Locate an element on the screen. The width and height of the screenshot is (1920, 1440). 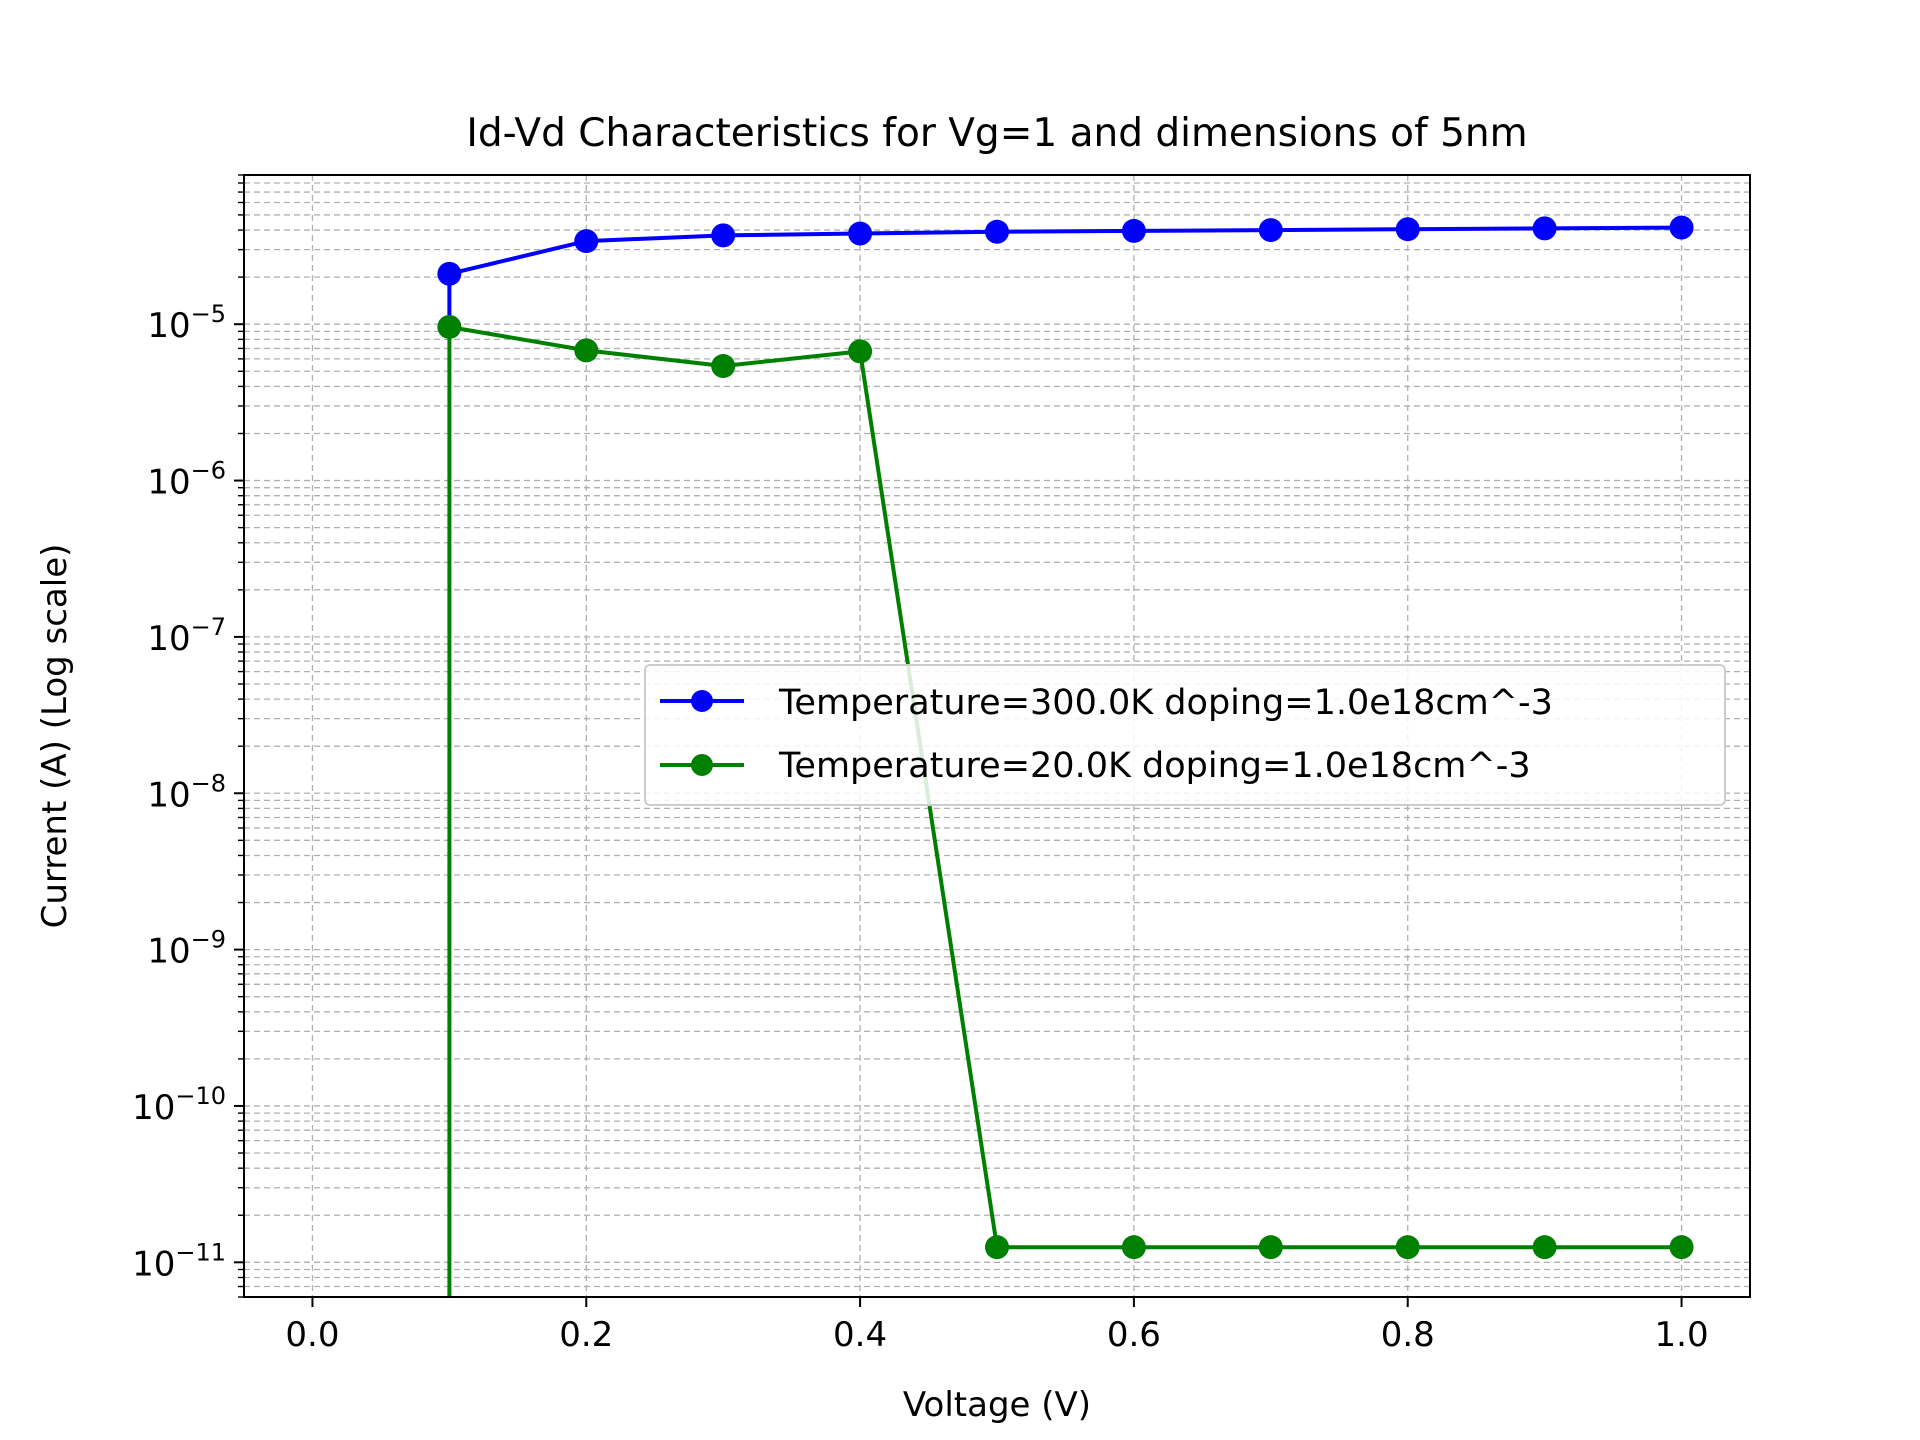
y-tick-label: 10⁻⁹ is located at coordinates (186, 949).